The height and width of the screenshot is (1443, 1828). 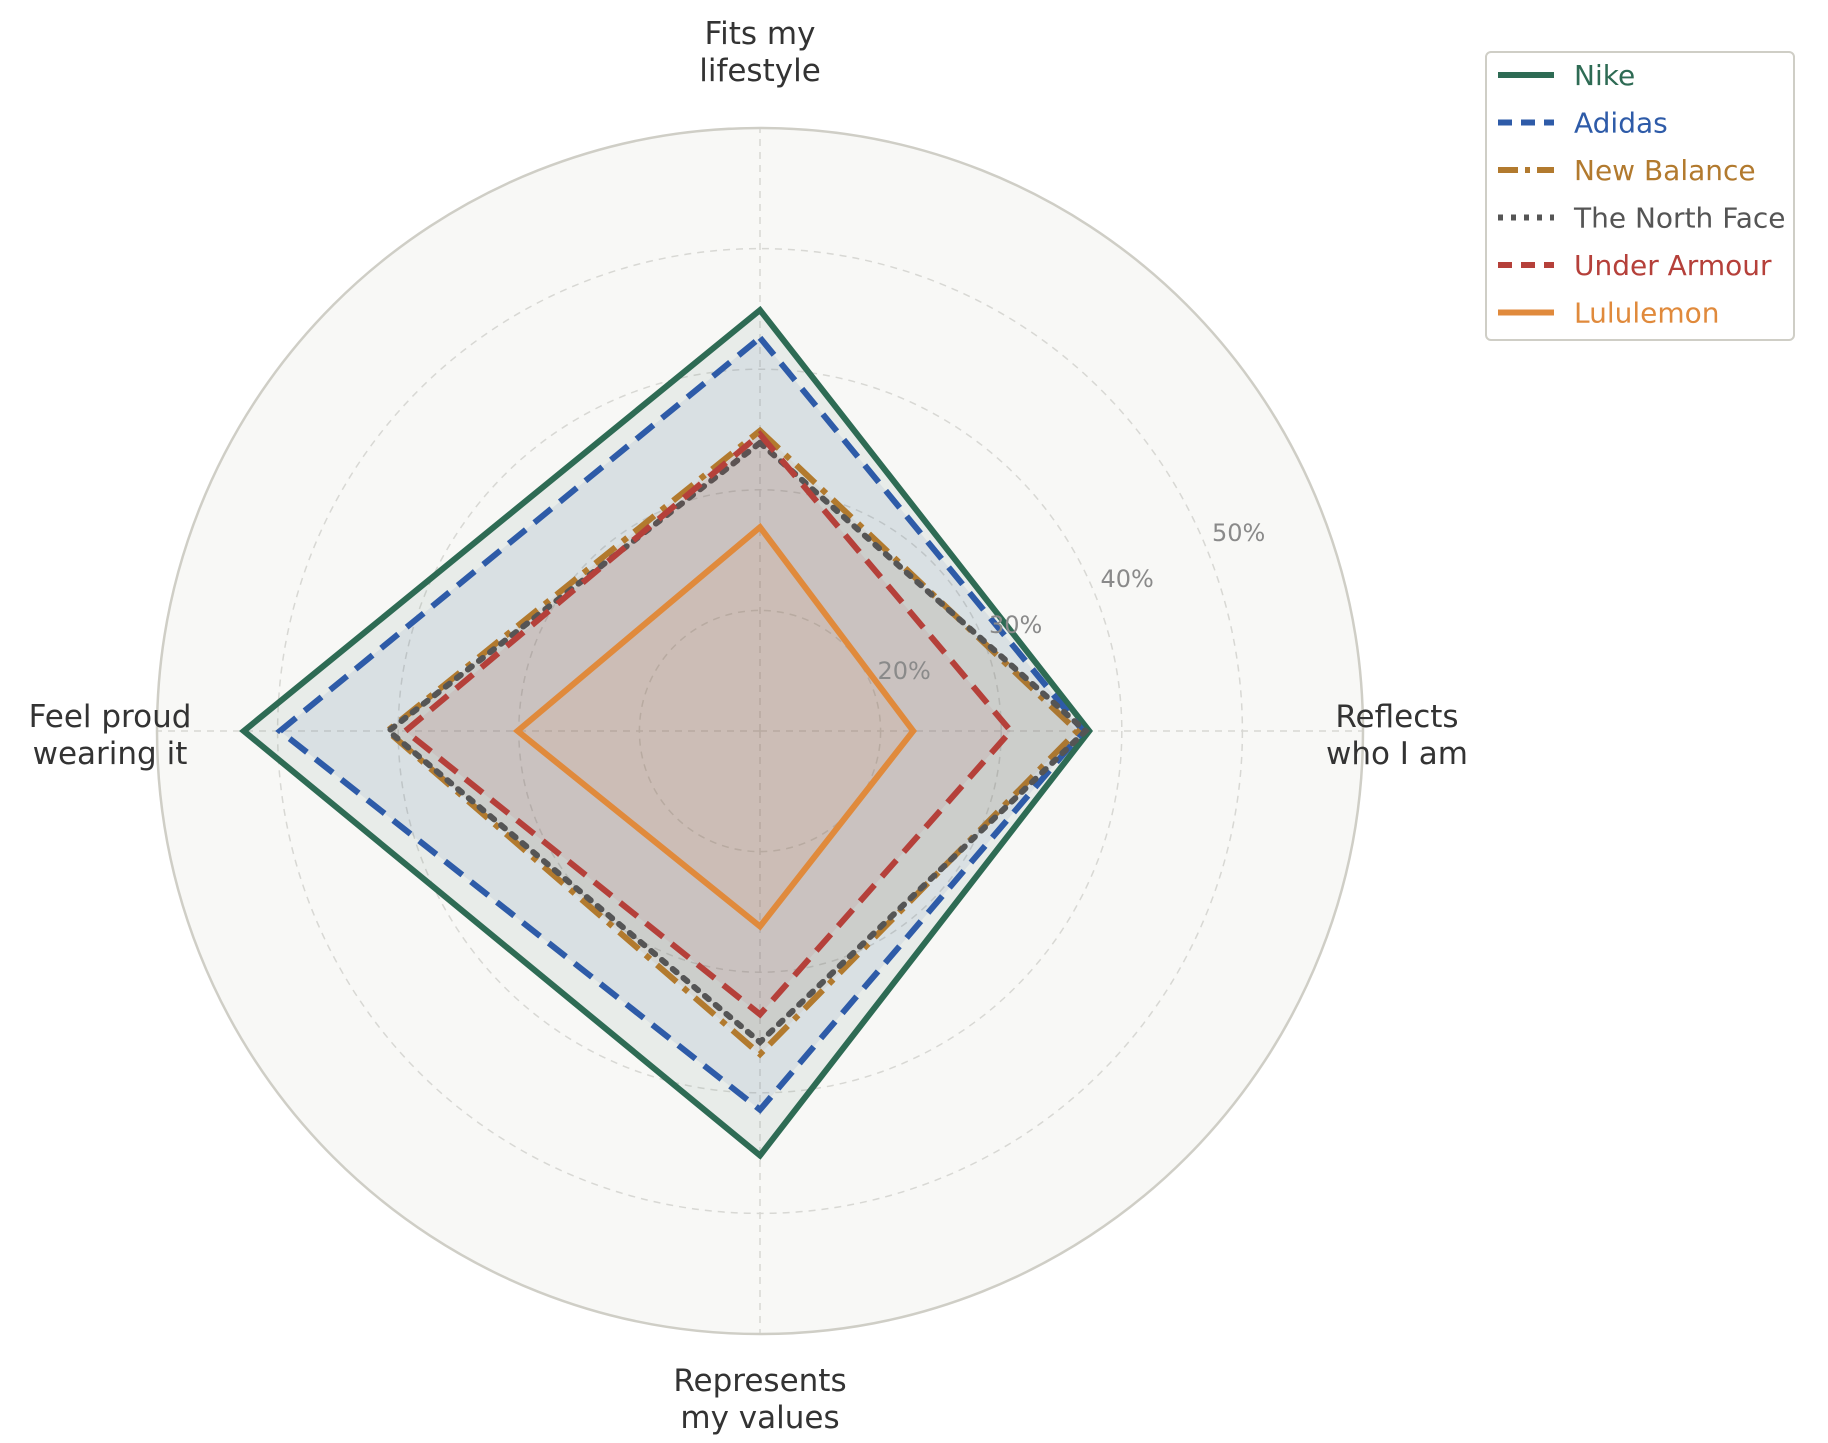 What do you see at coordinates (1397, 735) in the screenshot?
I see `axis-label: Reflects who I am` at bounding box center [1397, 735].